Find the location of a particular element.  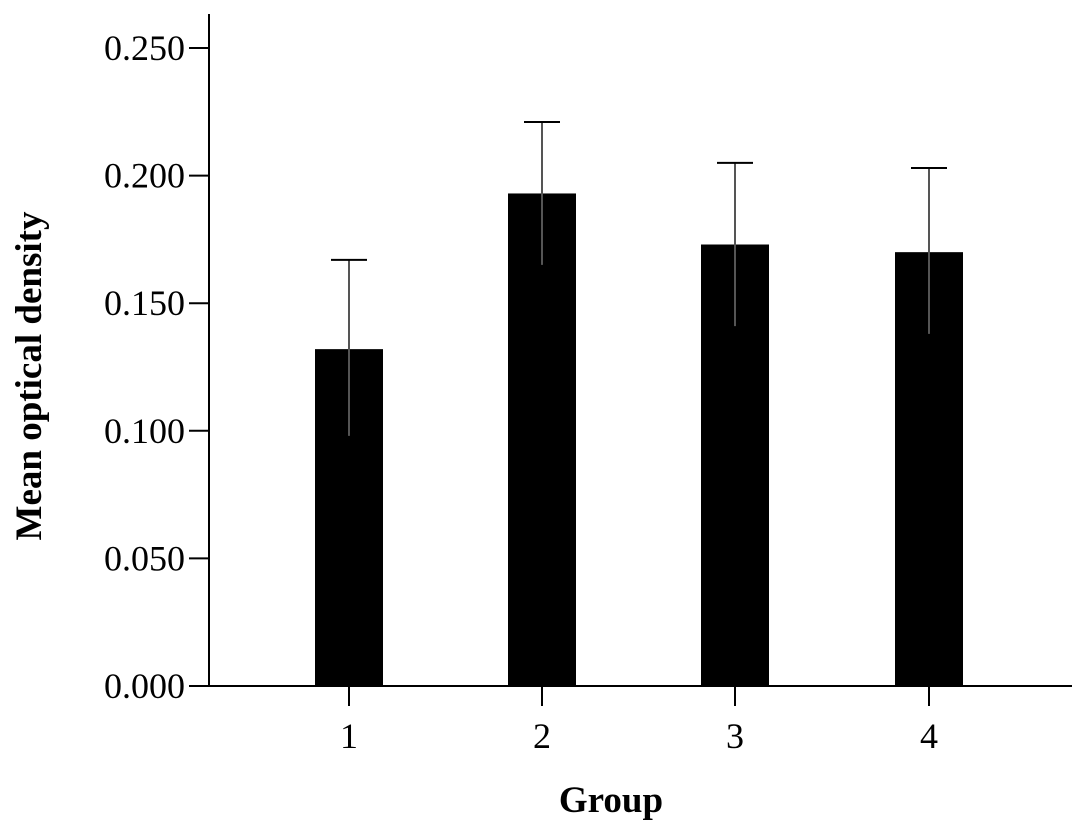

x-tick-label: 1 is located at coordinates (349, 736).